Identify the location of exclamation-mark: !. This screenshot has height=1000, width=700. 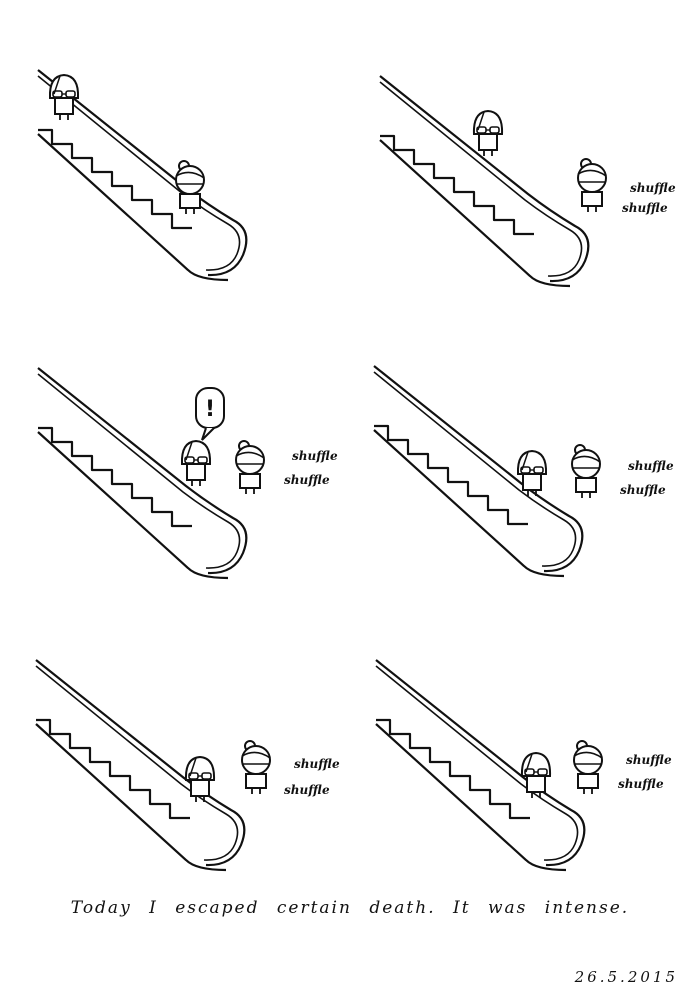
(210, 409).